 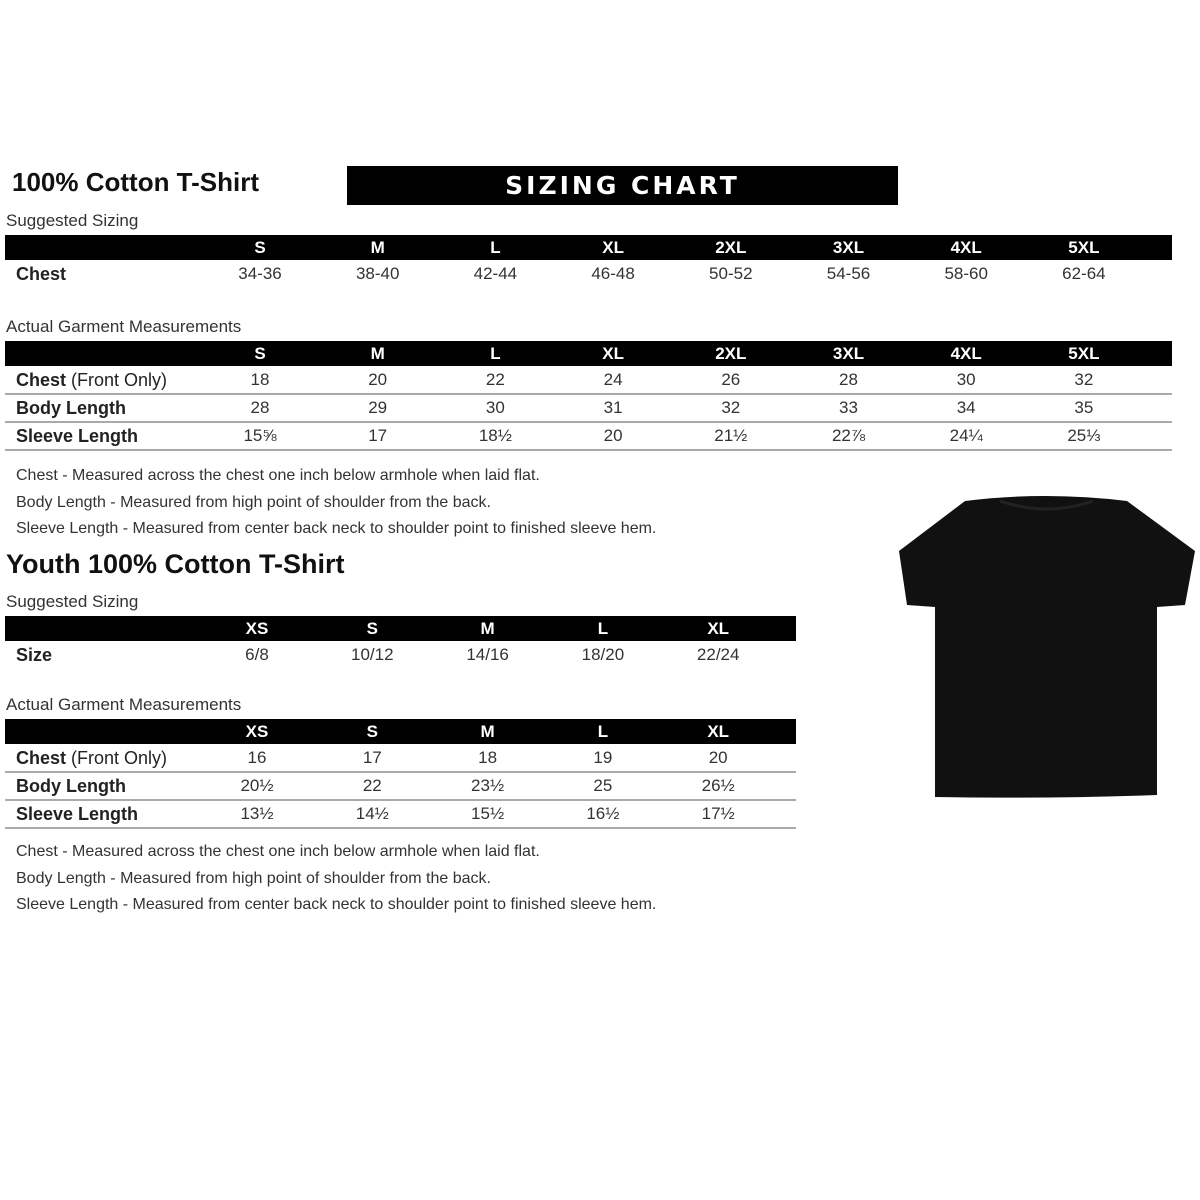 I want to click on table-cell: 58-60, so click(x=966, y=273).